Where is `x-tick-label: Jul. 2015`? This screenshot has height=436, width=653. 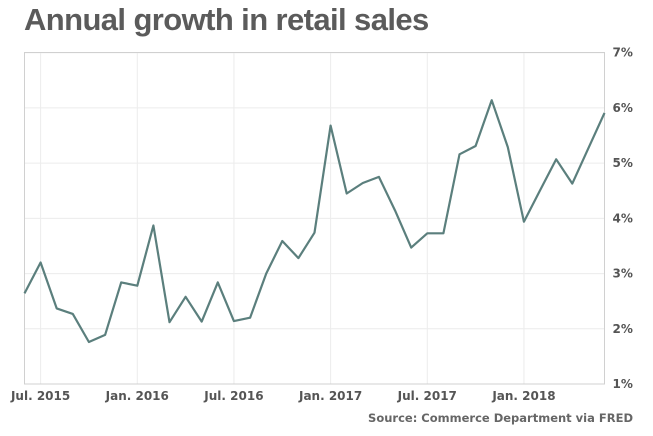 x-tick-label: Jul. 2015 is located at coordinates (40, 396).